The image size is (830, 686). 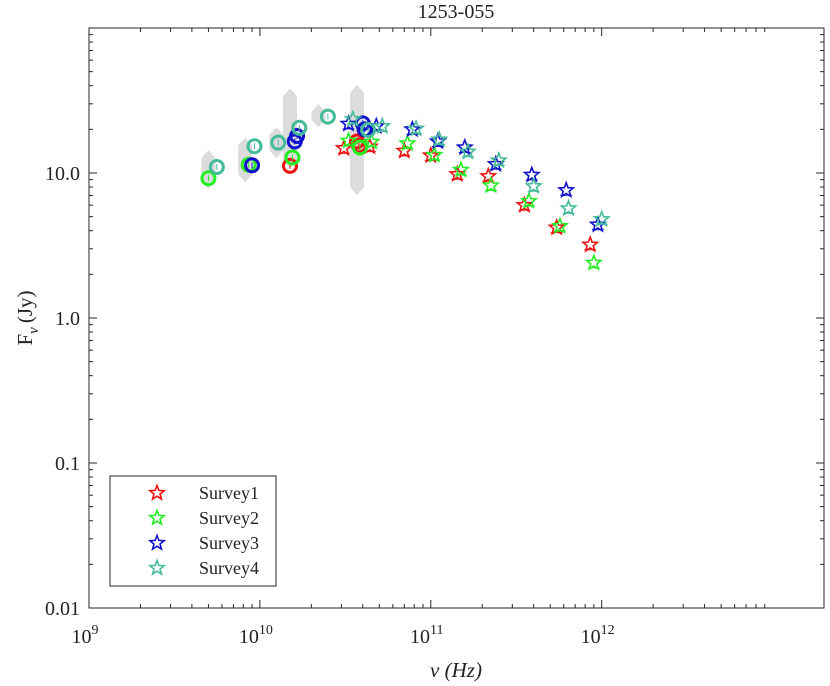 What do you see at coordinates (229, 568) in the screenshot?
I see `legend-label-survey4: Survey4` at bounding box center [229, 568].